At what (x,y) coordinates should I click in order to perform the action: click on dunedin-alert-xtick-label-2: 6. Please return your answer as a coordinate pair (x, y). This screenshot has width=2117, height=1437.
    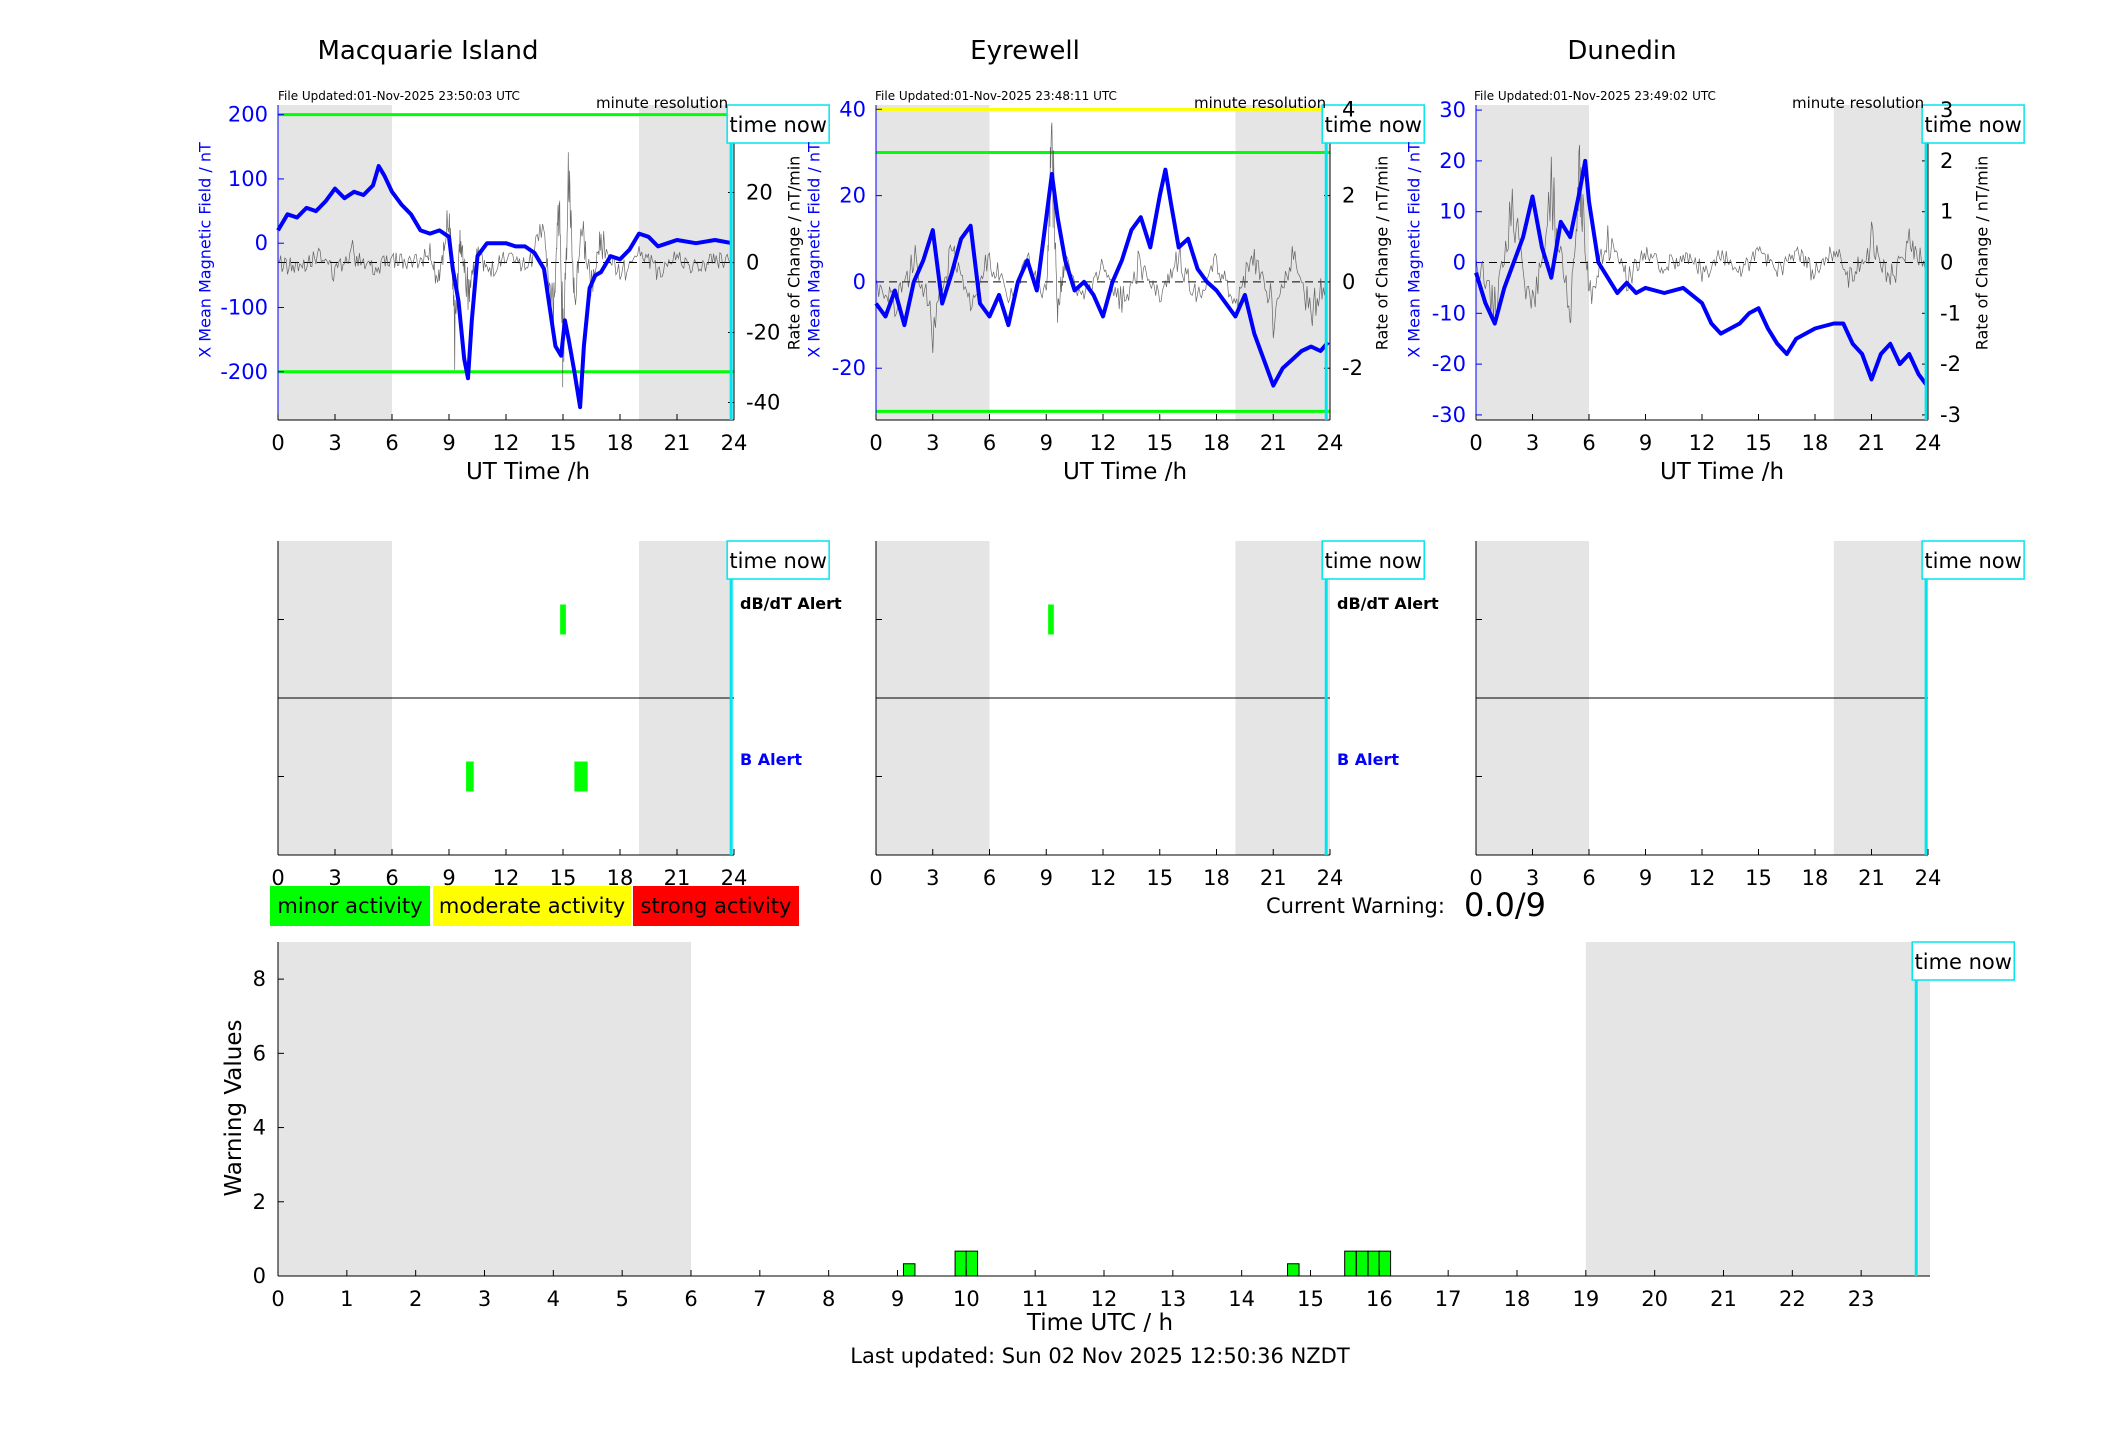
    Looking at the image, I should click on (1588, 878).